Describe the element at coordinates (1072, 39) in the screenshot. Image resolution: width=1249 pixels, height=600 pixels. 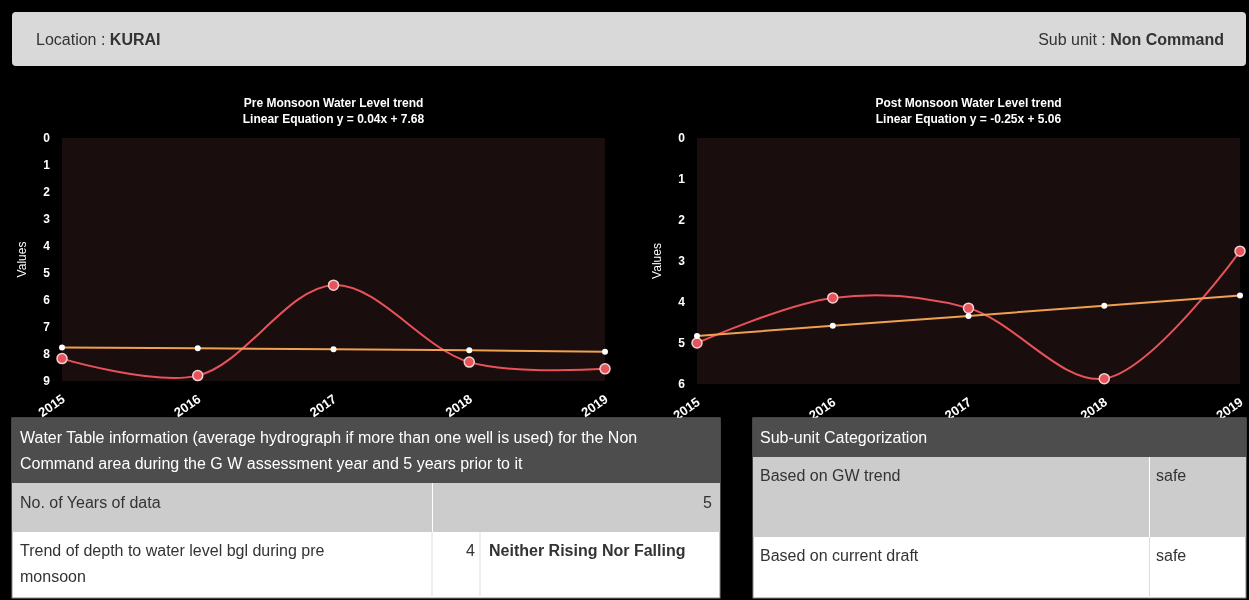
I see `text: Sub unit :` at that location.